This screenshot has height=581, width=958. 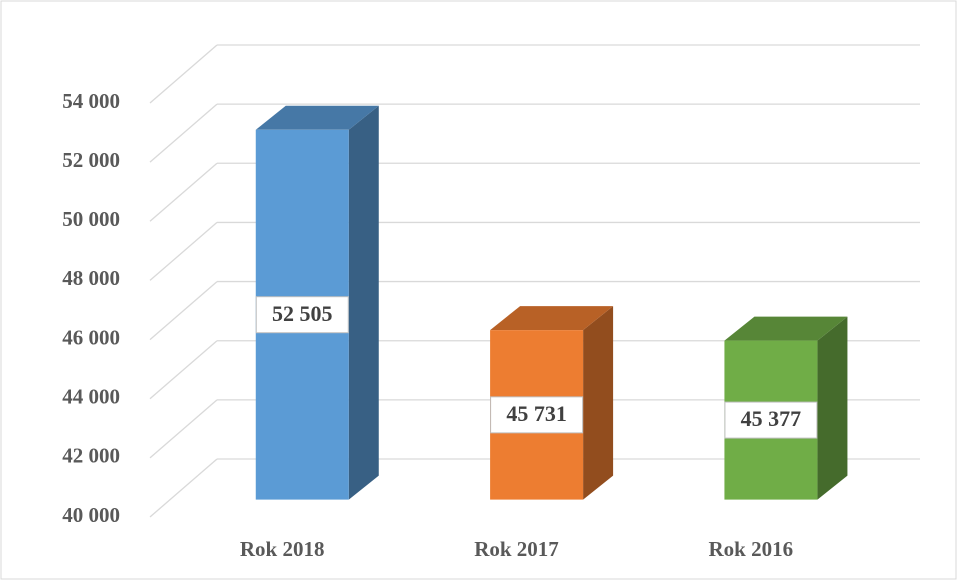 I want to click on y-tick-label: 40 000, so click(x=91, y=515).